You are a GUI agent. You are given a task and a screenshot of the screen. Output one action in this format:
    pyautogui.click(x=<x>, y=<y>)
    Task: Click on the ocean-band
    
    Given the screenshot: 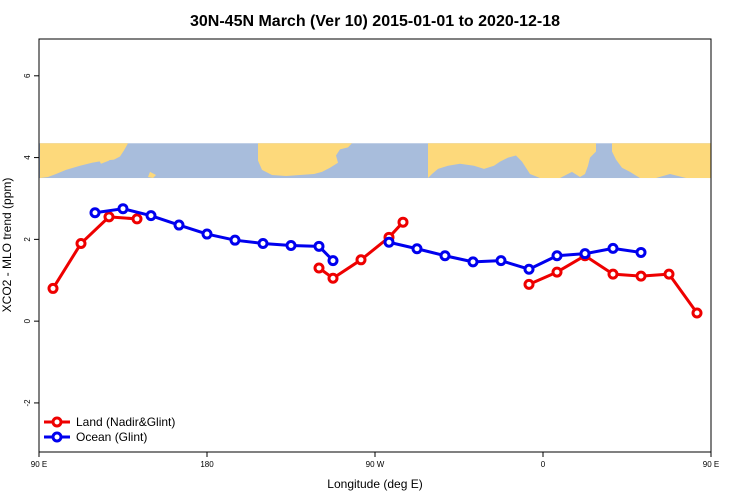 What is the action you would take?
    pyautogui.click(x=375, y=161)
    